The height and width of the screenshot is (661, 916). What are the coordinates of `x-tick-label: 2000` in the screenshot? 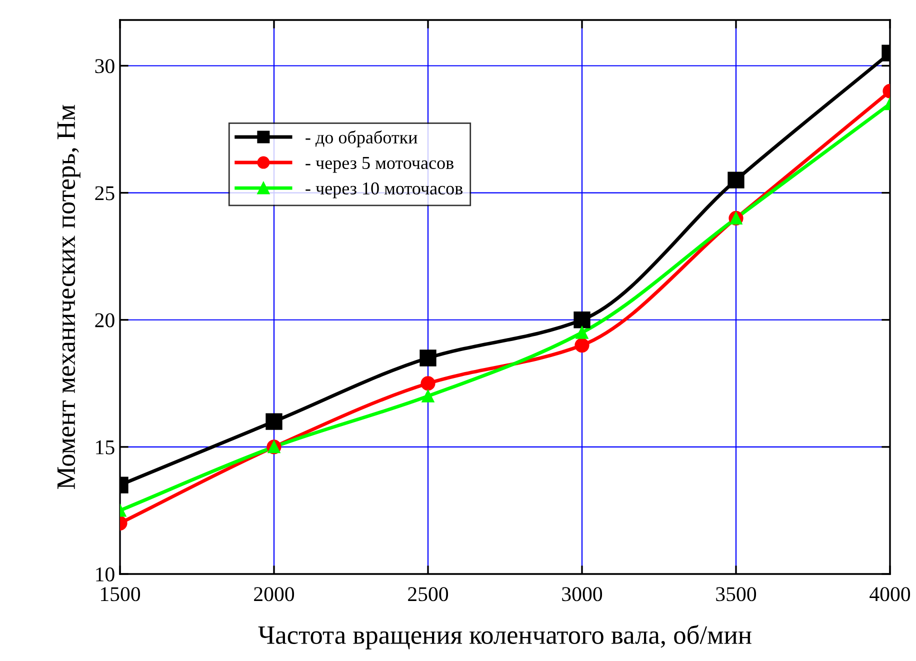 It's located at (274, 594).